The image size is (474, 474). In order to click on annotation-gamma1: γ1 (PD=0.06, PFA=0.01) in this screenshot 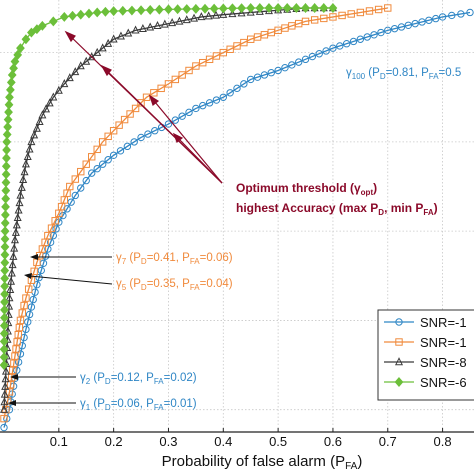, I will do `click(102, 405)`.